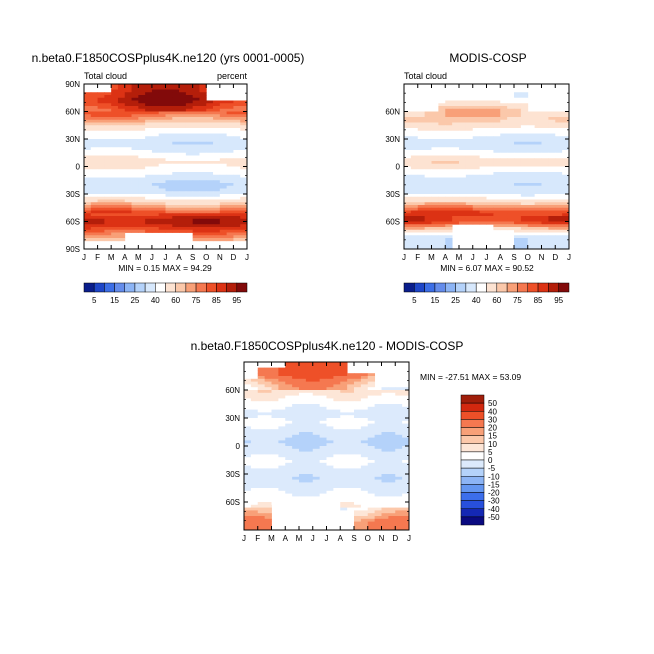 This screenshot has height=654, width=654. I want to click on y-tick-label: 60S, so click(393, 222).